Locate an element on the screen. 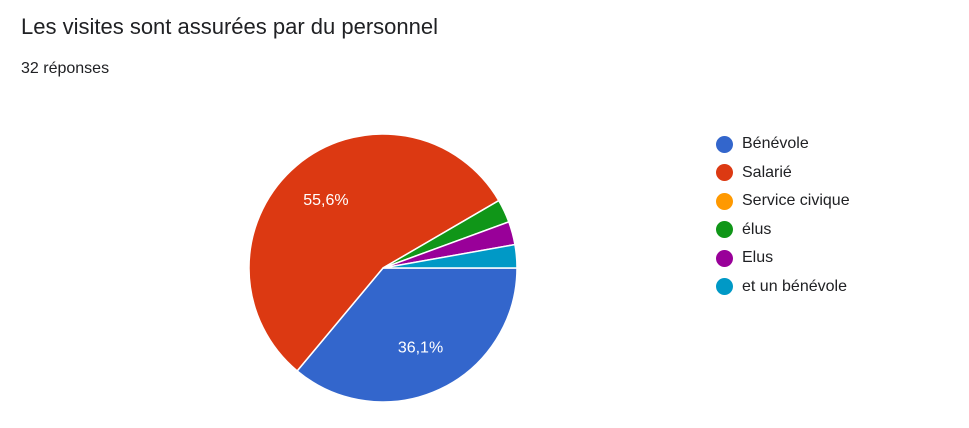  legend-item-2: Service civique is located at coordinates (783, 201).